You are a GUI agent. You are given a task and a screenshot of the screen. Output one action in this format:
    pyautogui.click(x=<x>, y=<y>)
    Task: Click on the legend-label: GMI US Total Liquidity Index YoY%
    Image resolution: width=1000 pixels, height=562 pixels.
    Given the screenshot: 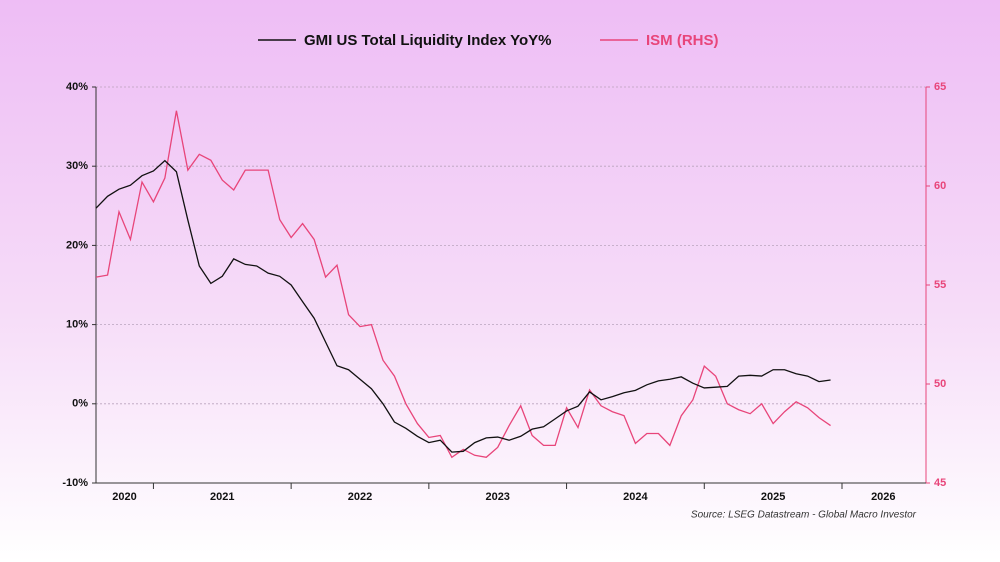 What is the action you would take?
    pyautogui.click(x=428, y=40)
    